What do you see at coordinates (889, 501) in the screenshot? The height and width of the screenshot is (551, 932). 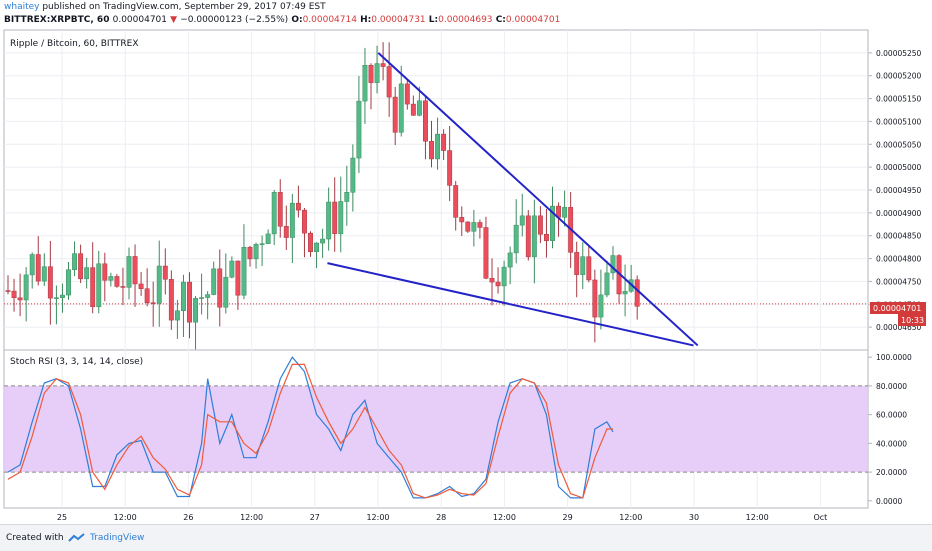 I see `rsi-tick-label: 0.0000` at bounding box center [889, 501].